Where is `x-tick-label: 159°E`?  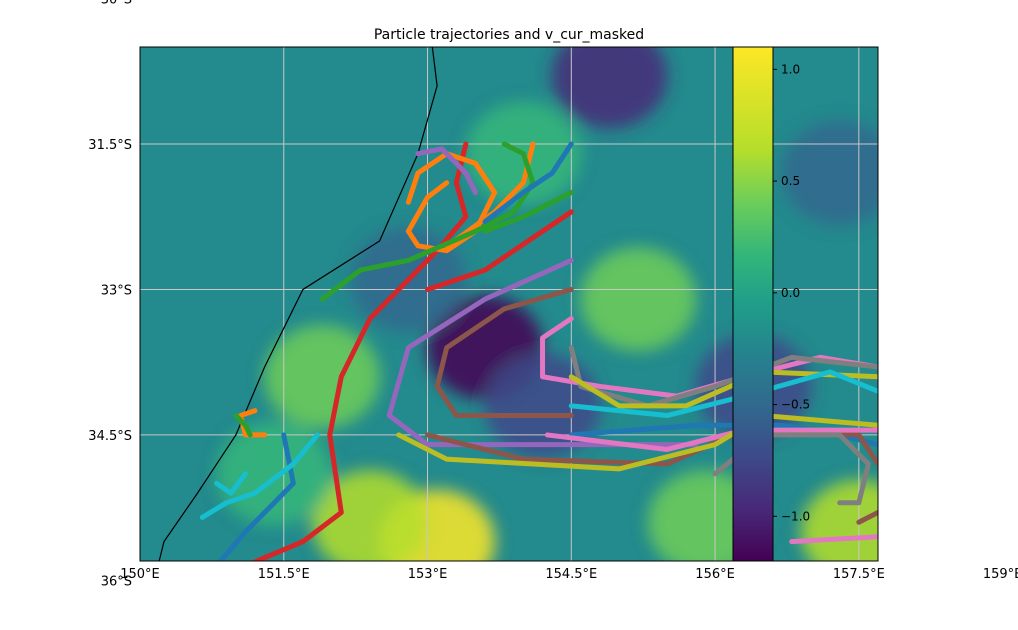
x-tick-label: 159°E is located at coordinates (1000, 574).